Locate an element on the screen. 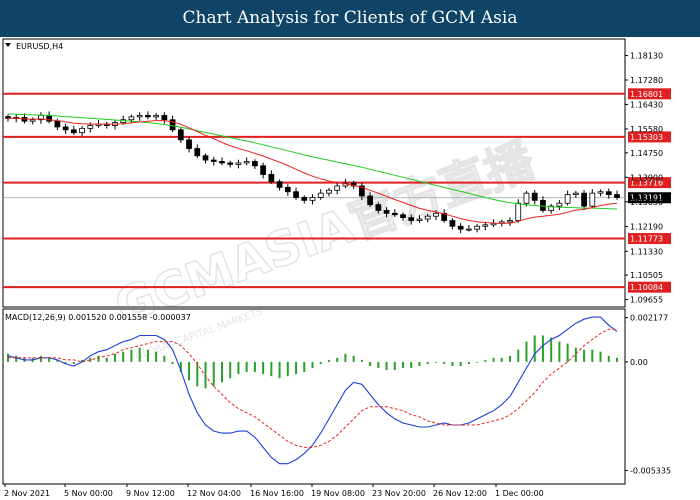 The width and height of the screenshot is (700, 500). y-tick-label: 1.16430 is located at coordinates (646, 104).